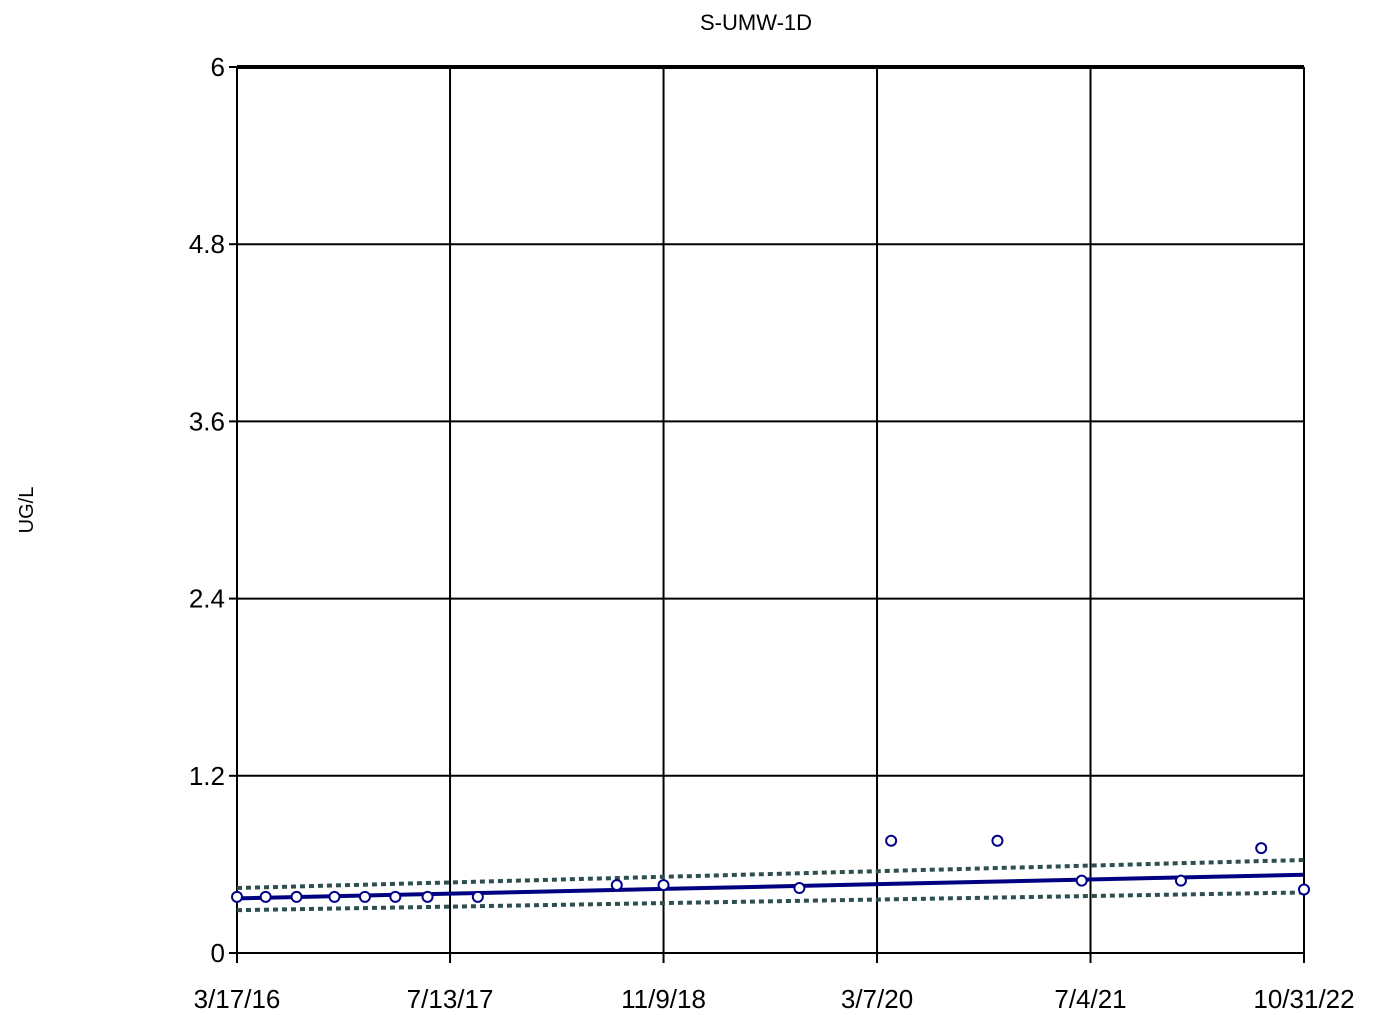  What do you see at coordinates (207, 244) in the screenshot?
I see `y-tick-label: 4.8` at bounding box center [207, 244].